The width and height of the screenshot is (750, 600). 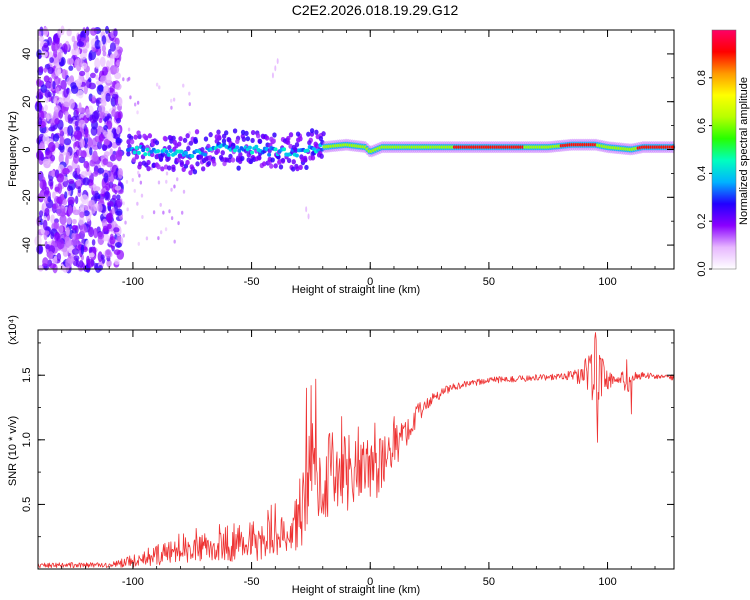 What do you see at coordinates (13, 451) in the screenshot?
I see `snr-y-label: SNR (10 * v/v)` at bounding box center [13, 451].